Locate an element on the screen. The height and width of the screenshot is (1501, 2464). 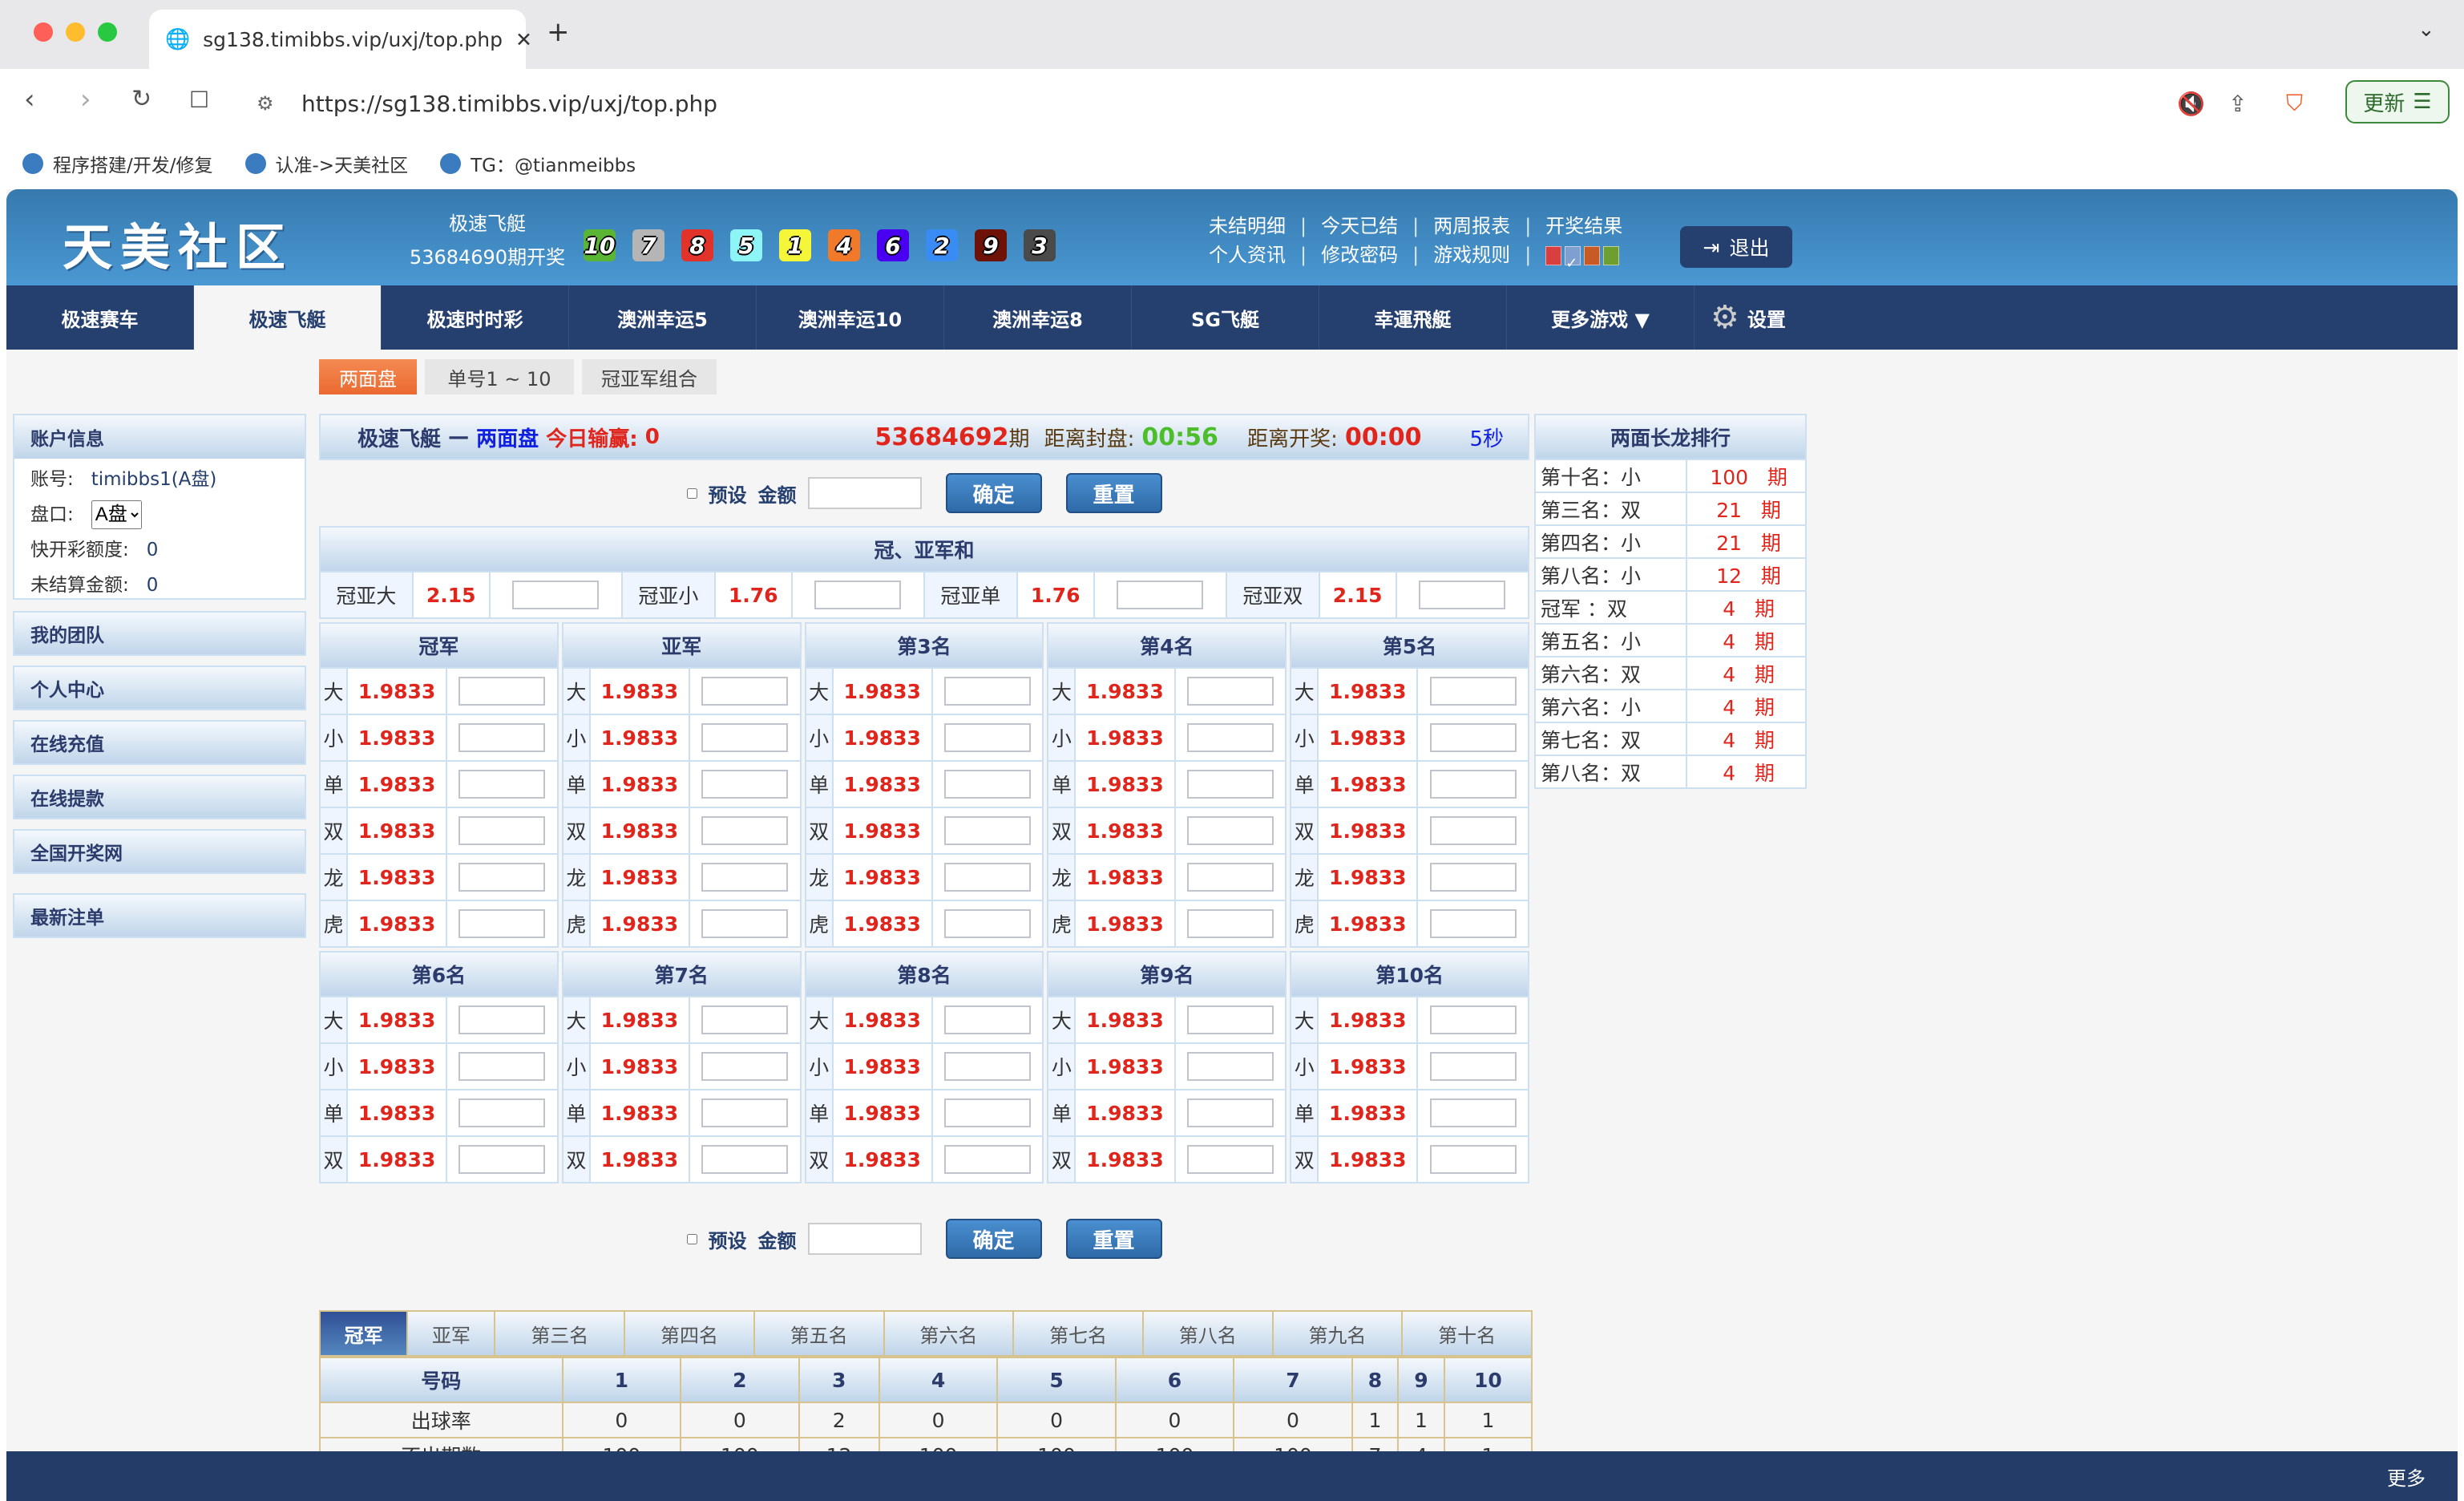
sidebar-menu-item: 在线充值 is located at coordinates (160, 742).